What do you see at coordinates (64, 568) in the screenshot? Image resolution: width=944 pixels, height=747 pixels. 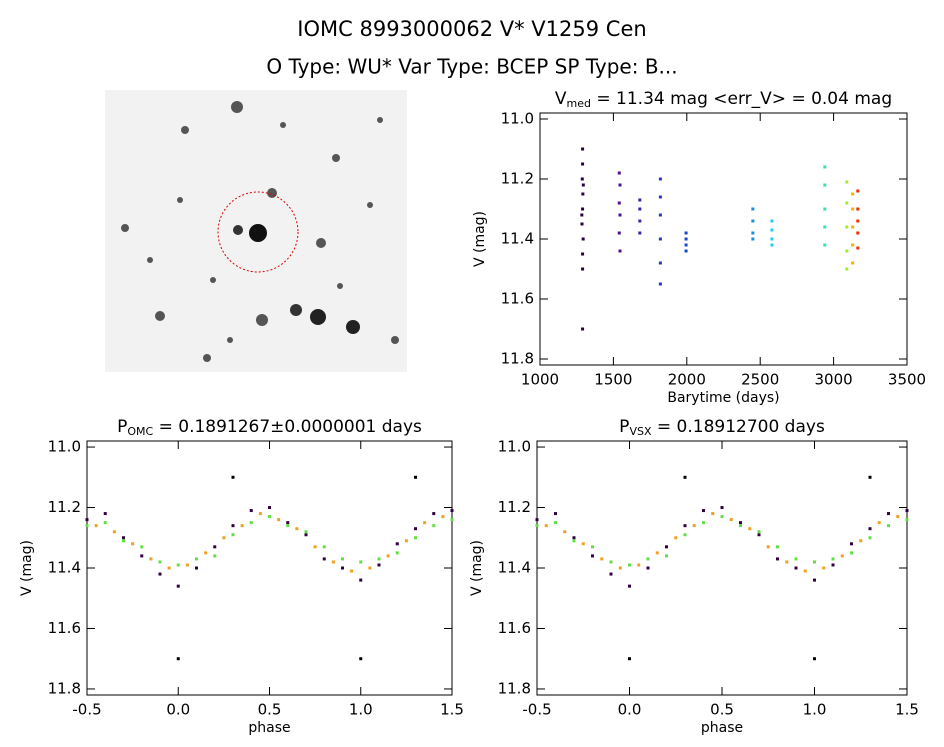 I see `y-tick-label: 11.4` at bounding box center [64, 568].